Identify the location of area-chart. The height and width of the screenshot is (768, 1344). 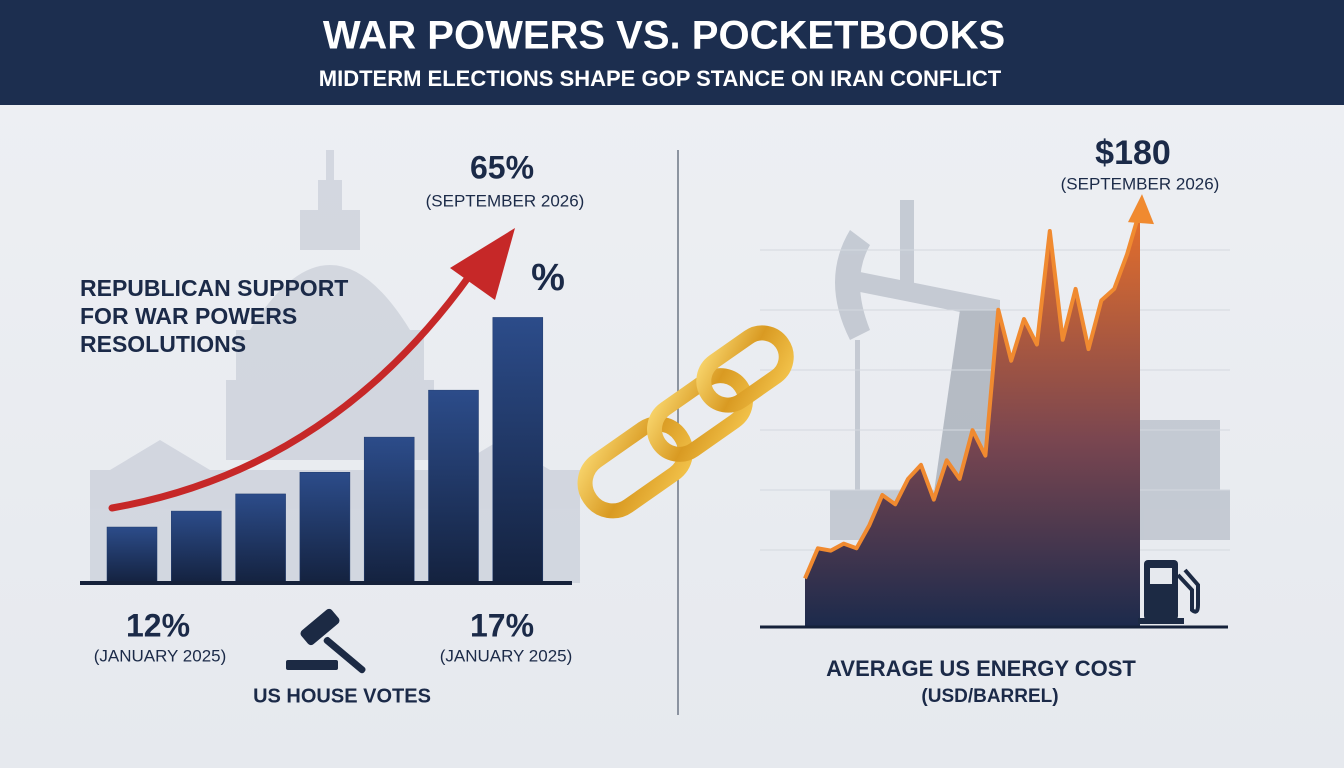
(978, 410).